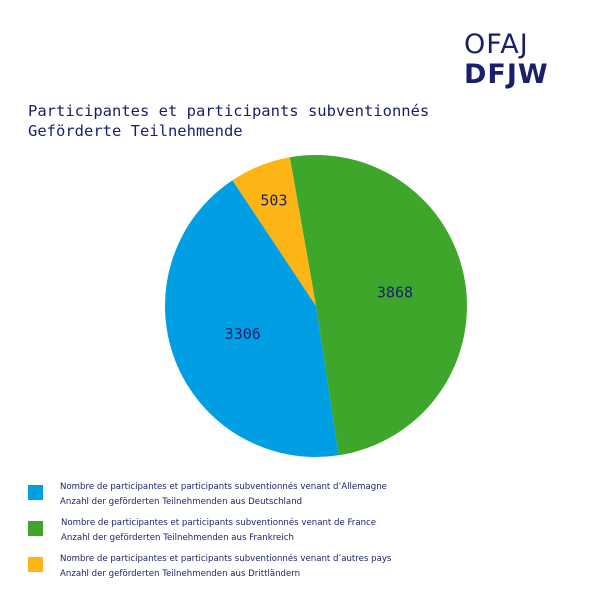 Image resolution: width=600 pixels, height=600 pixels. What do you see at coordinates (273, 200) in the screenshot?
I see `pie-label-other: 503` at bounding box center [273, 200].